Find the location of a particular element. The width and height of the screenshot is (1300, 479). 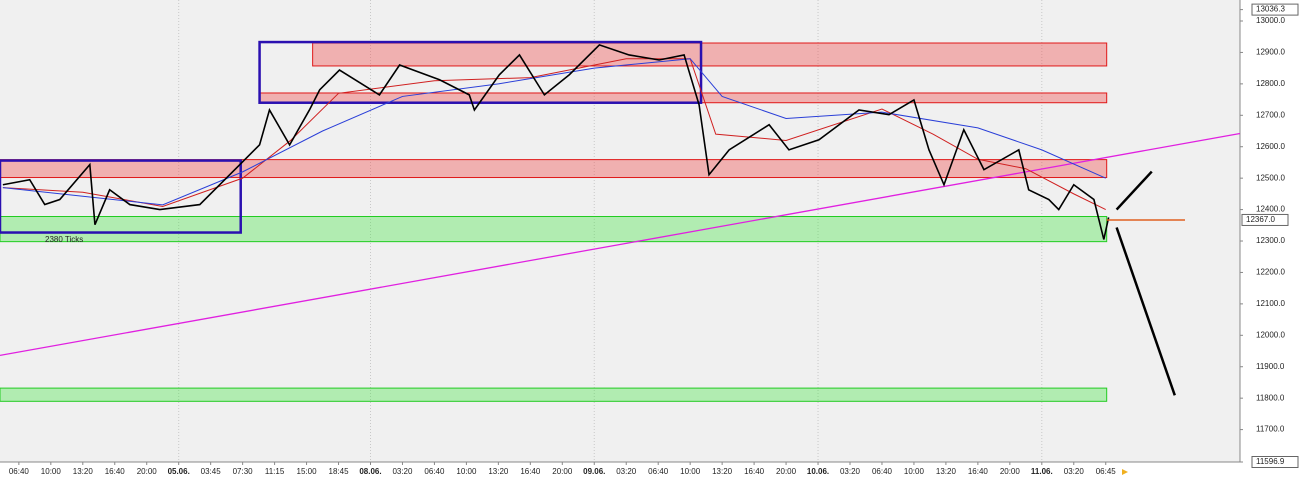

y-tick-label: 11800.0 is located at coordinates (1270, 397).